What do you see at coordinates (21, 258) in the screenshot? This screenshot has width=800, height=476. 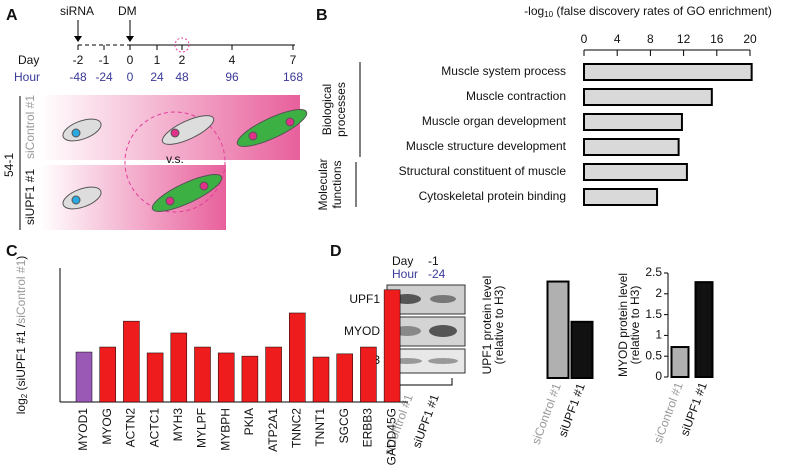 I see `axis-title-part: )` at bounding box center [21, 258].